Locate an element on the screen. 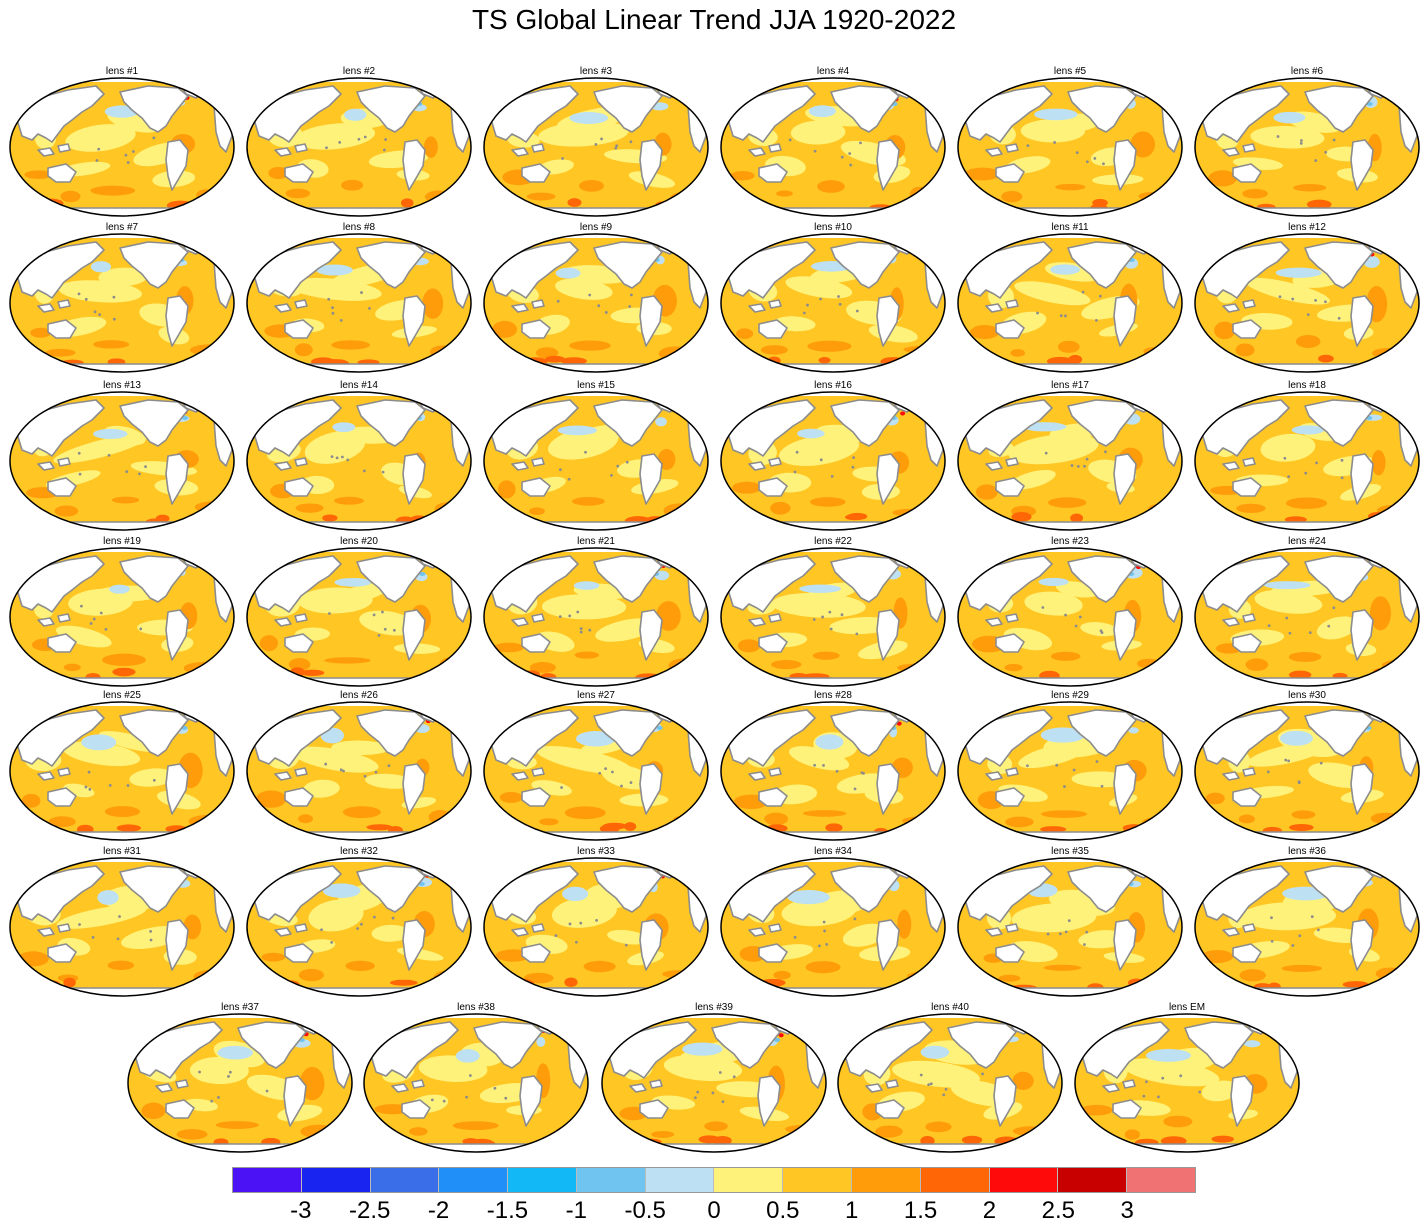 The image size is (1428, 1229). panel-label: lens #33 is located at coordinates (596, 851).